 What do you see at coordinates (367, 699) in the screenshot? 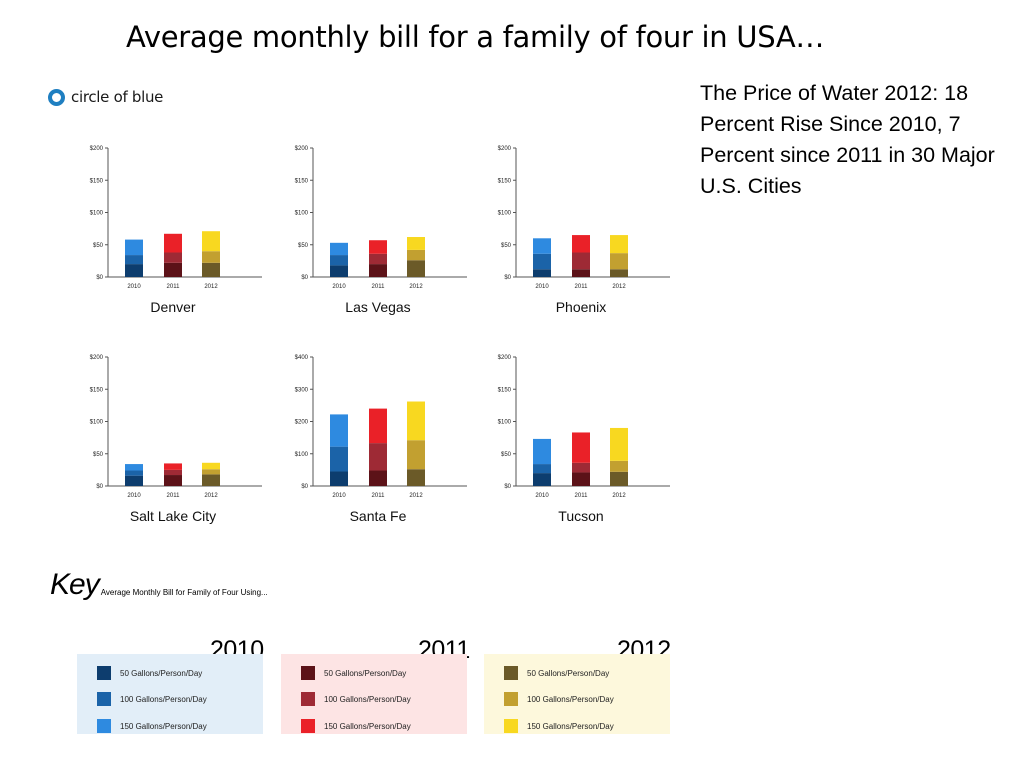
I see `key-item-label: 100 Gallons/Person/Day` at bounding box center [367, 699].